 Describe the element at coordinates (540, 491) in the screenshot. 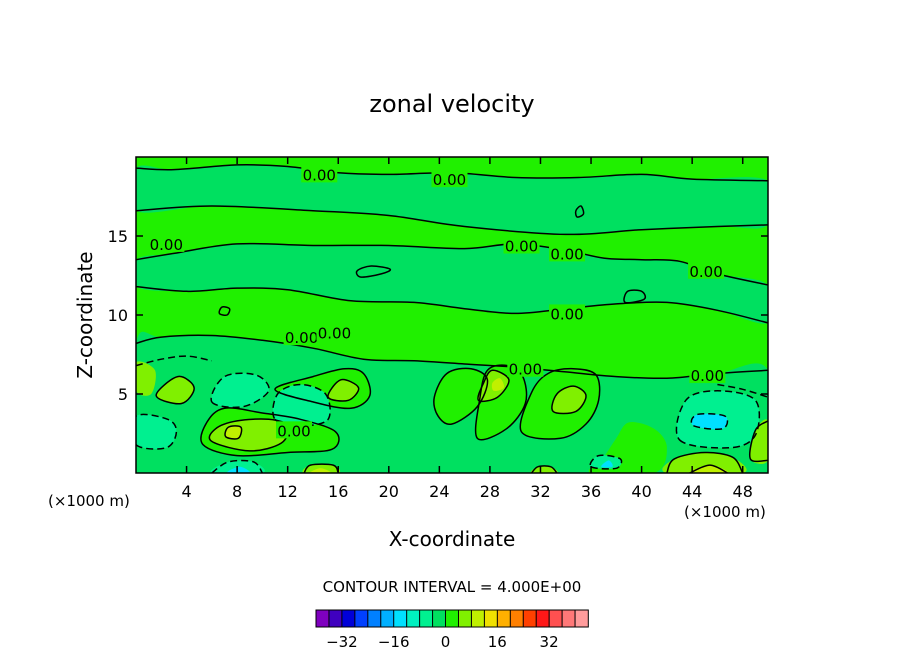

I see `x-tick-label-32: 32` at that location.